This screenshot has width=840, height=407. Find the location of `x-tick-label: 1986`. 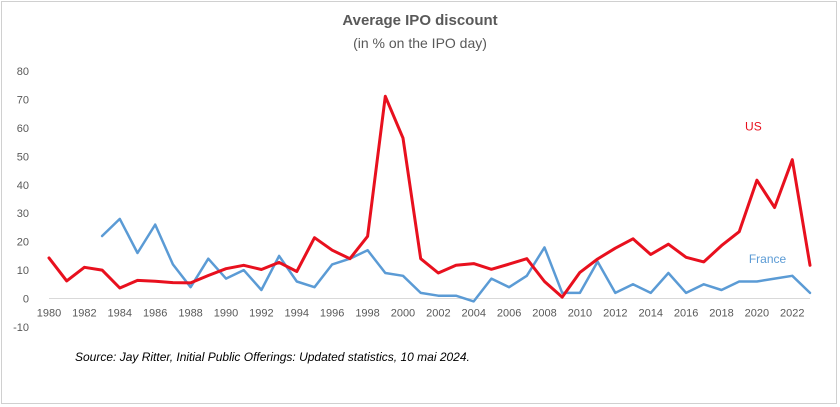

x-tick-label: 1986 is located at coordinates (155, 314).